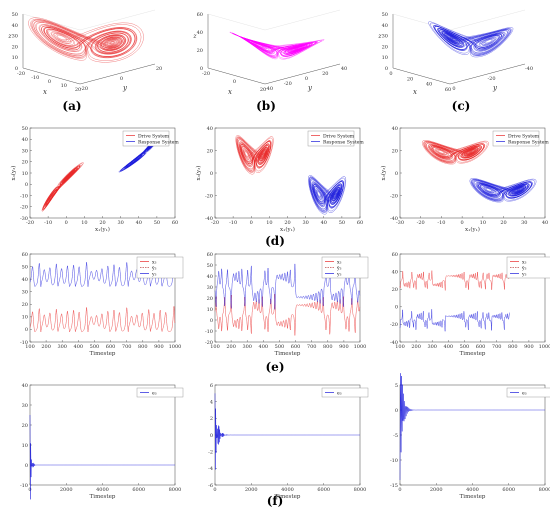 This screenshot has width=550, height=511. Describe the element at coordinates (310, 88) in the screenshot. I see `y-axis-label: y` at that location.